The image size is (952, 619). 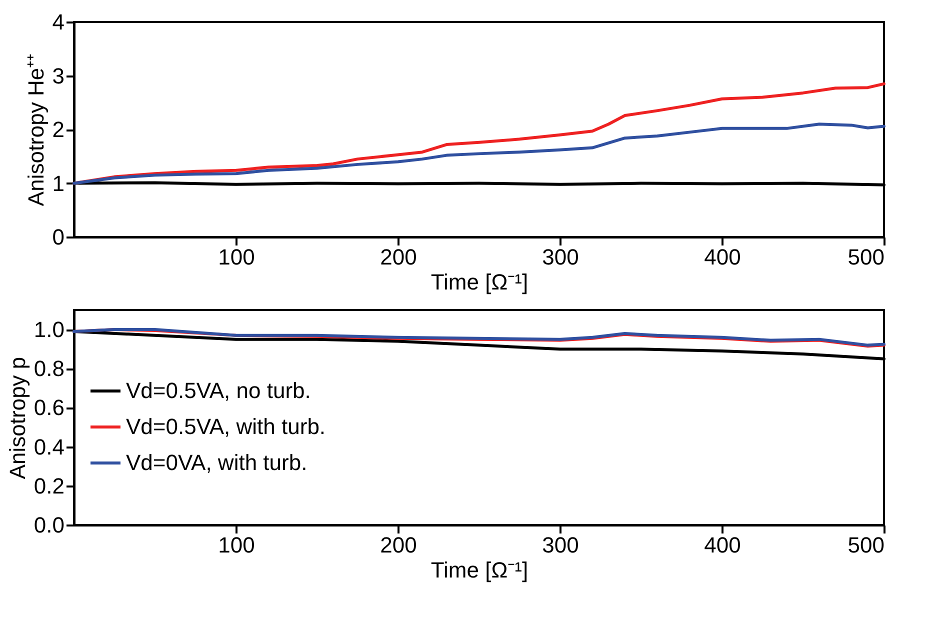 I want to click on y-axis-title: Anisotropy p, so click(x=17, y=418).